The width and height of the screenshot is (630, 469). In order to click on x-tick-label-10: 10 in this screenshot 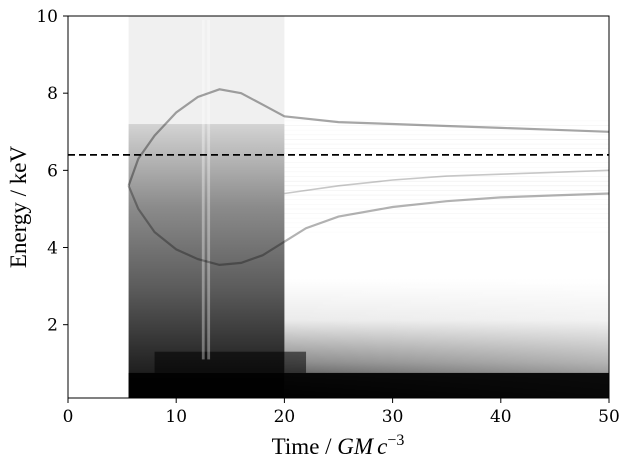, I will do `click(176, 417)`.